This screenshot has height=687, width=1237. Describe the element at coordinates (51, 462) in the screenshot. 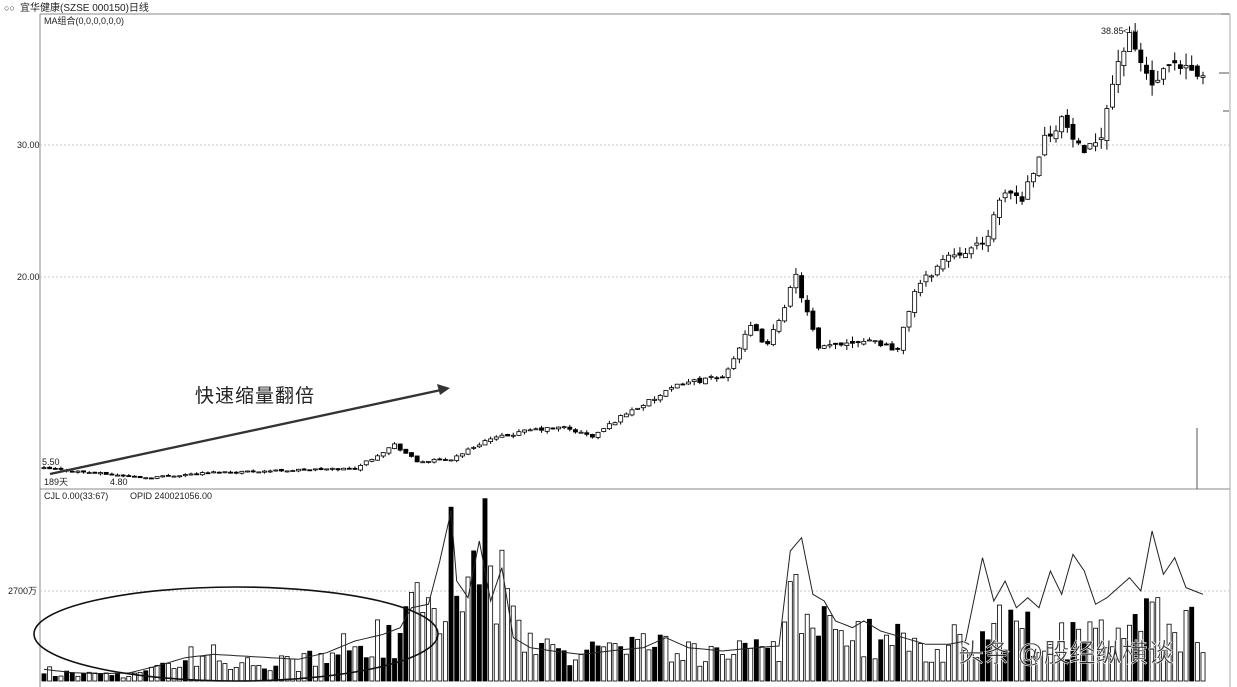

I see `start-price-label: 5.50` at that location.